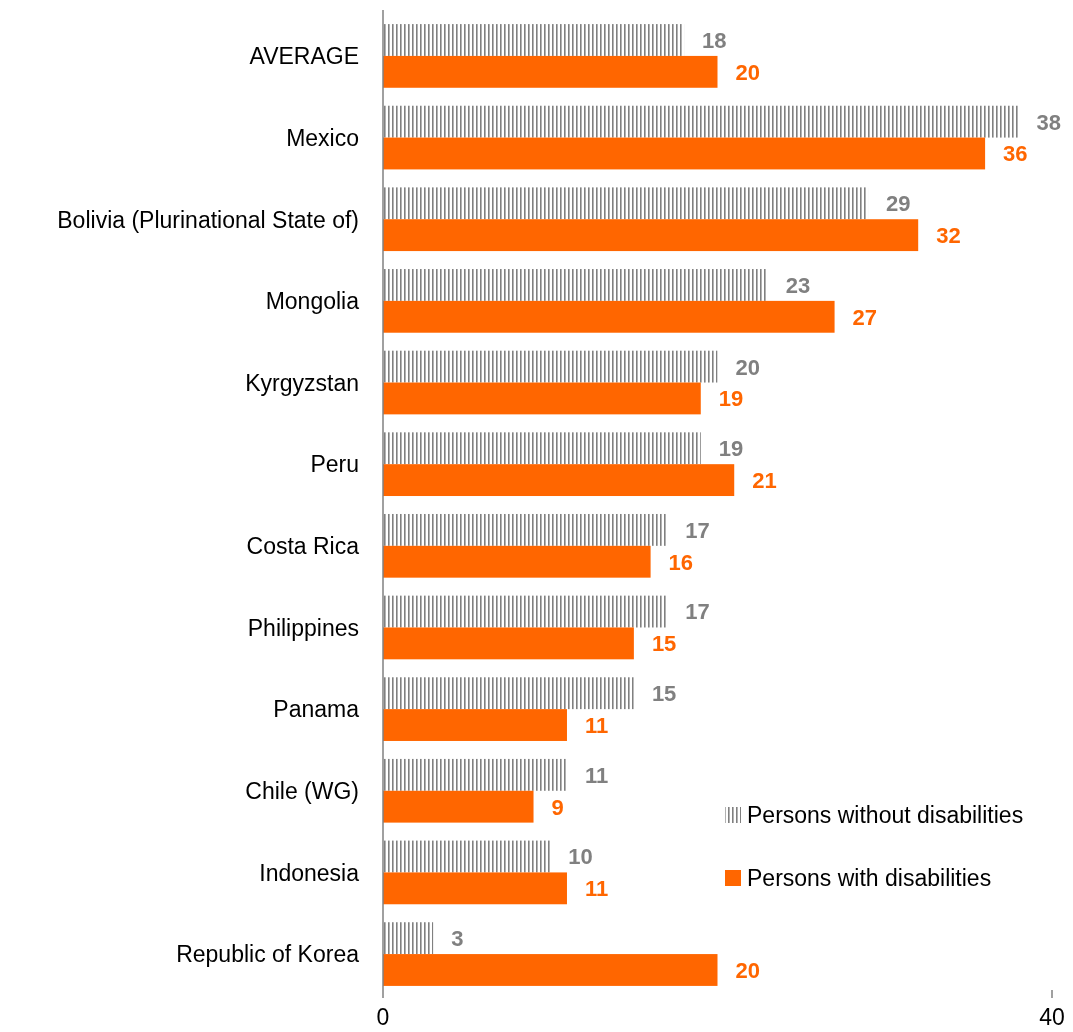 The width and height of the screenshot is (1073, 1032). Describe the element at coordinates (869, 878) in the screenshot. I see `legend-label: Persons with disabilities` at that location.